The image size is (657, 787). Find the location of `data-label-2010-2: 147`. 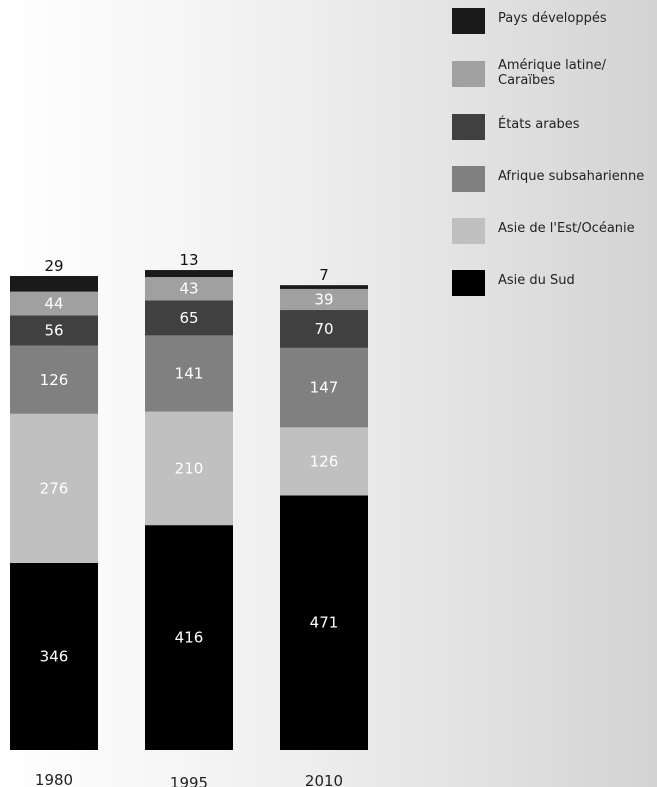

data-label-2010-2: 147 is located at coordinates (324, 388).